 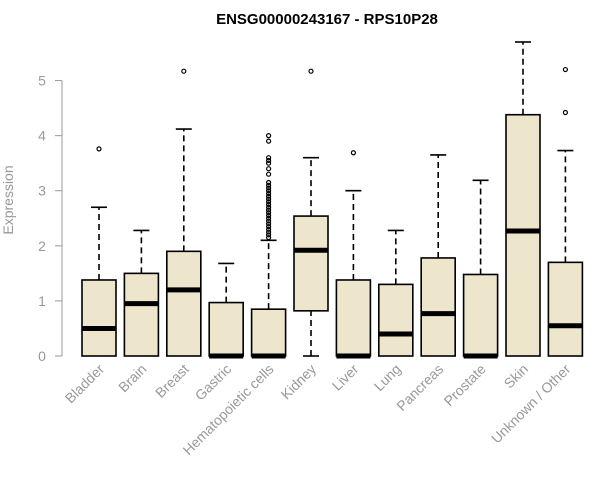 I want to click on box-liver, so click(x=353, y=254).